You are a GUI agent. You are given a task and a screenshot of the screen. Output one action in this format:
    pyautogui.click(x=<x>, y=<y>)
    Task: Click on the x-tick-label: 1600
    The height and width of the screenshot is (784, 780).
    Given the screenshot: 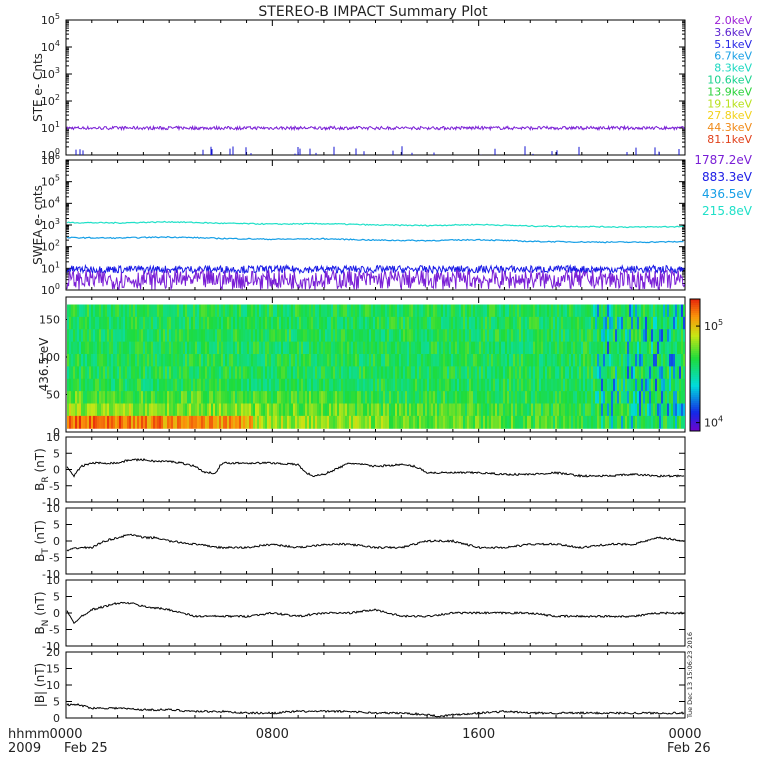 What is the action you would take?
    pyautogui.click(x=478, y=734)
    